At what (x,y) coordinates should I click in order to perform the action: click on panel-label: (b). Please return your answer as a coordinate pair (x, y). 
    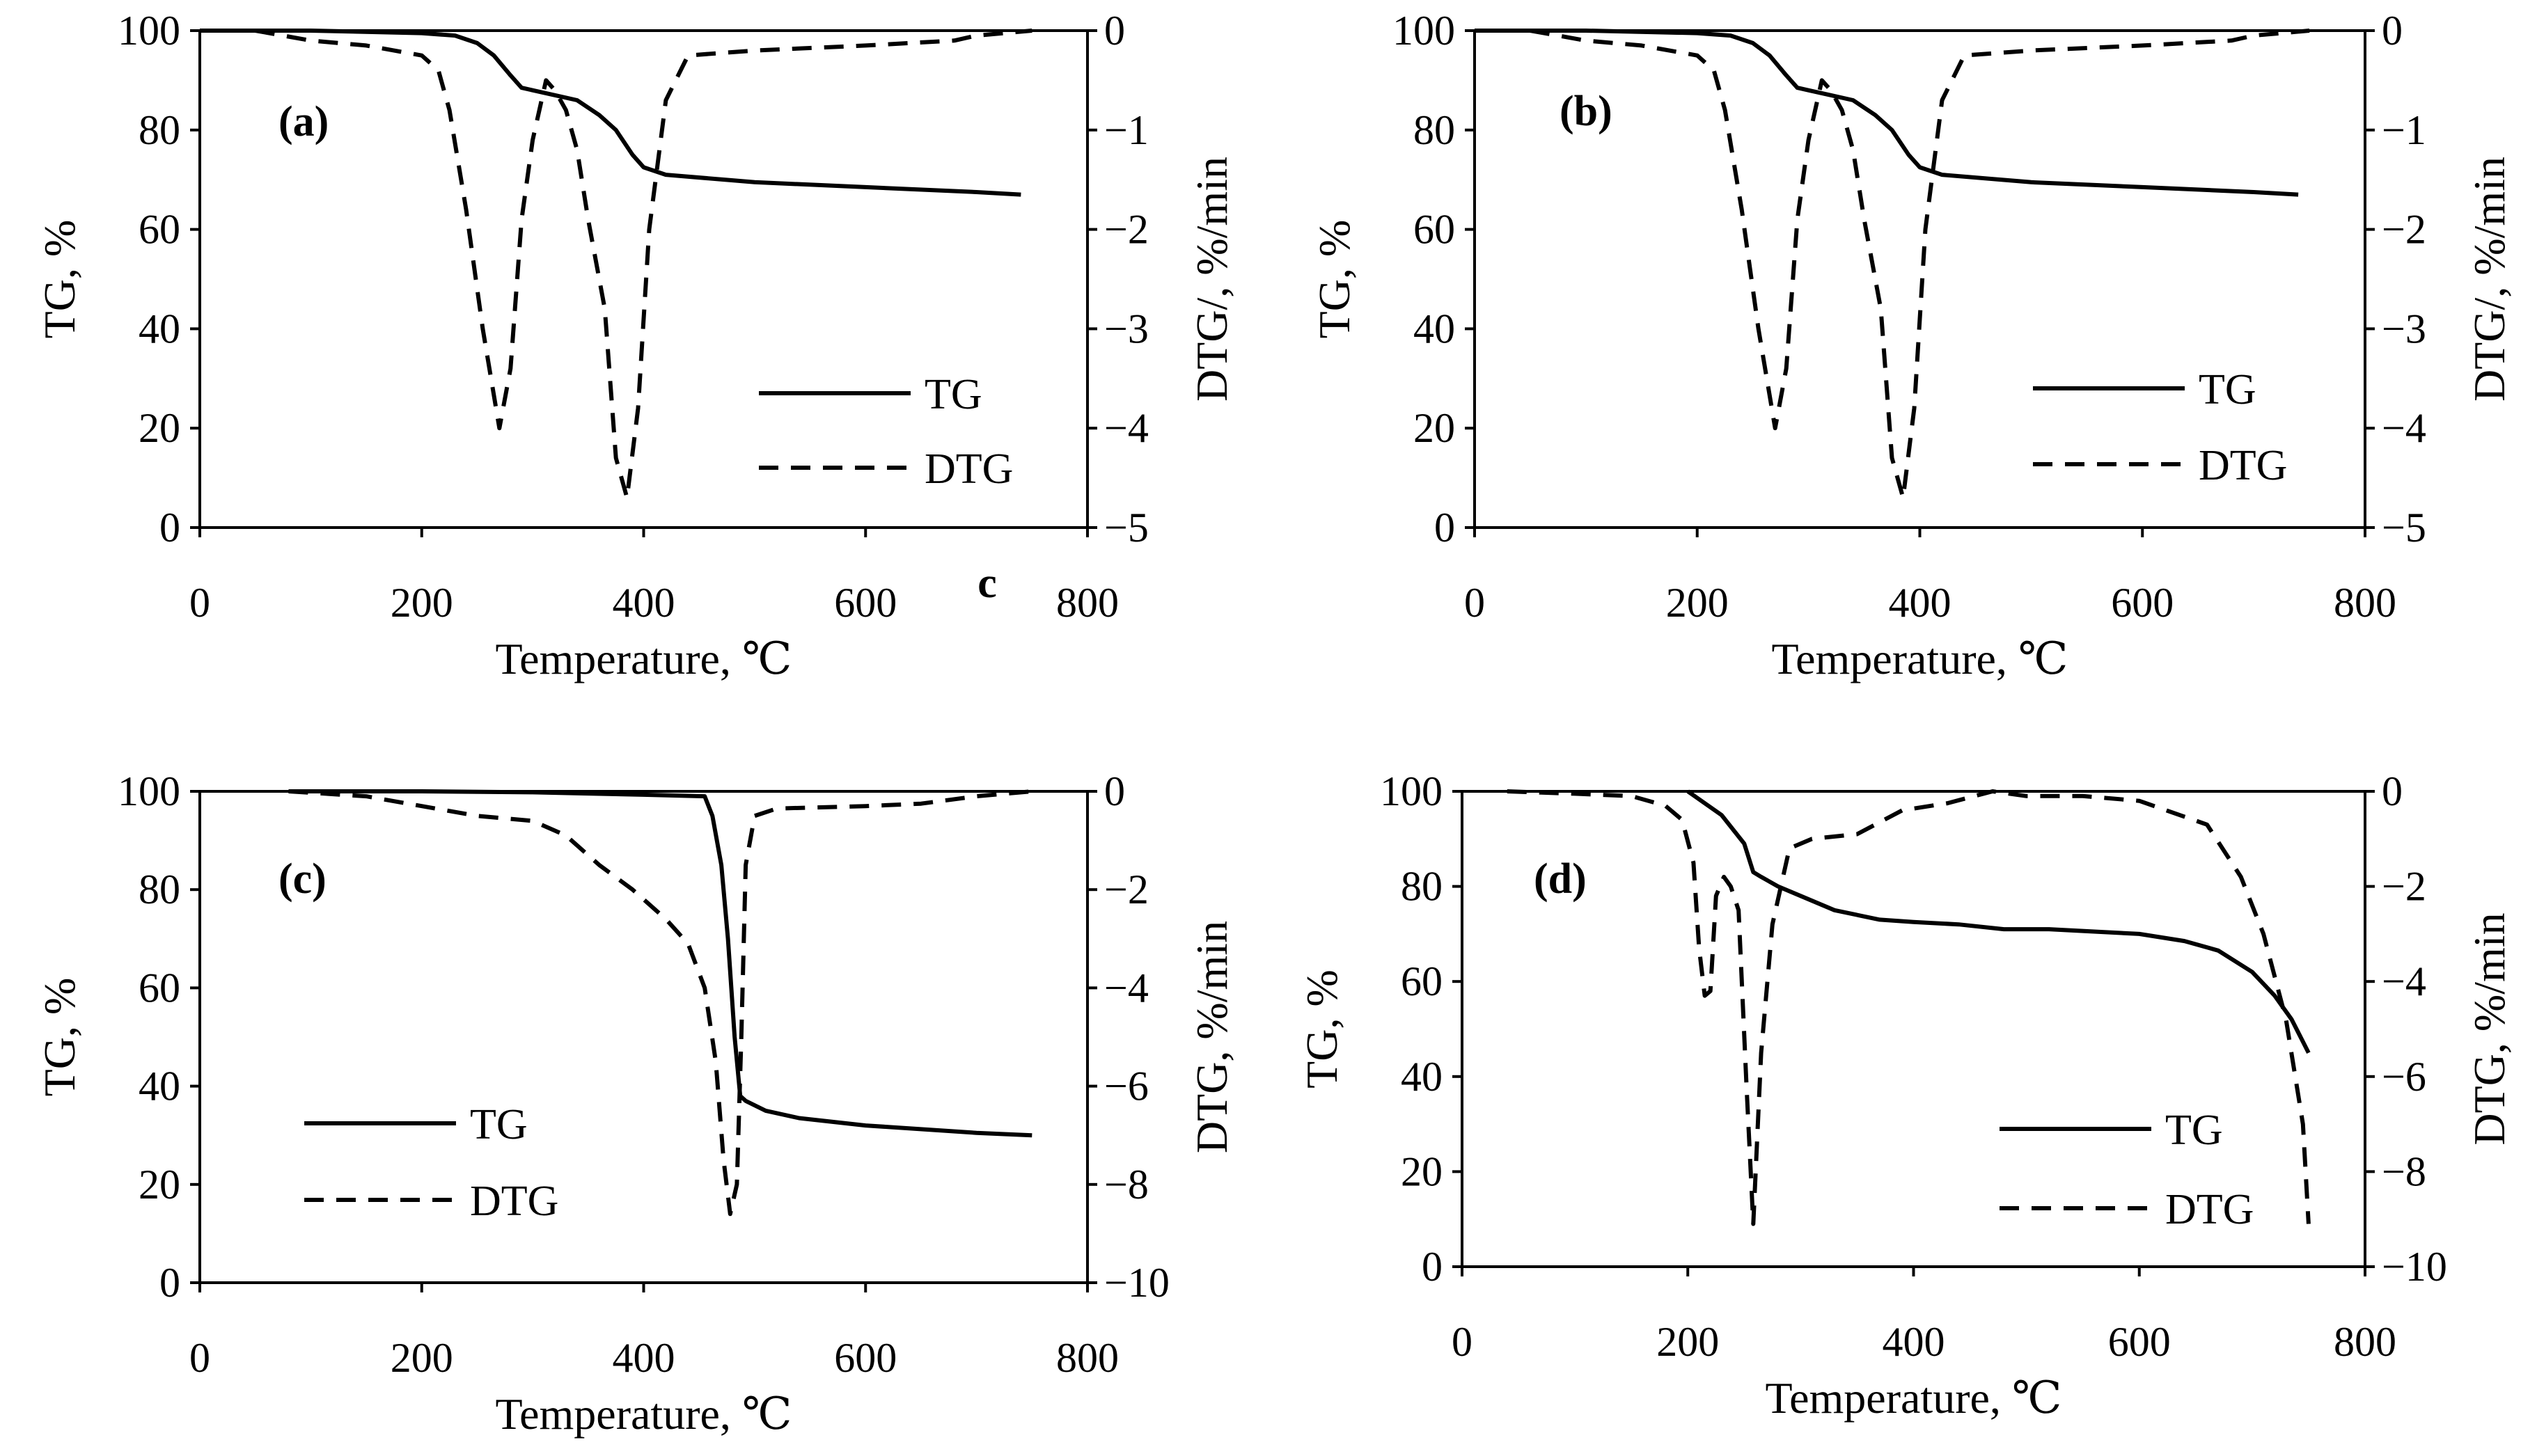
    Looking at the image, I should click on (1586, 112).